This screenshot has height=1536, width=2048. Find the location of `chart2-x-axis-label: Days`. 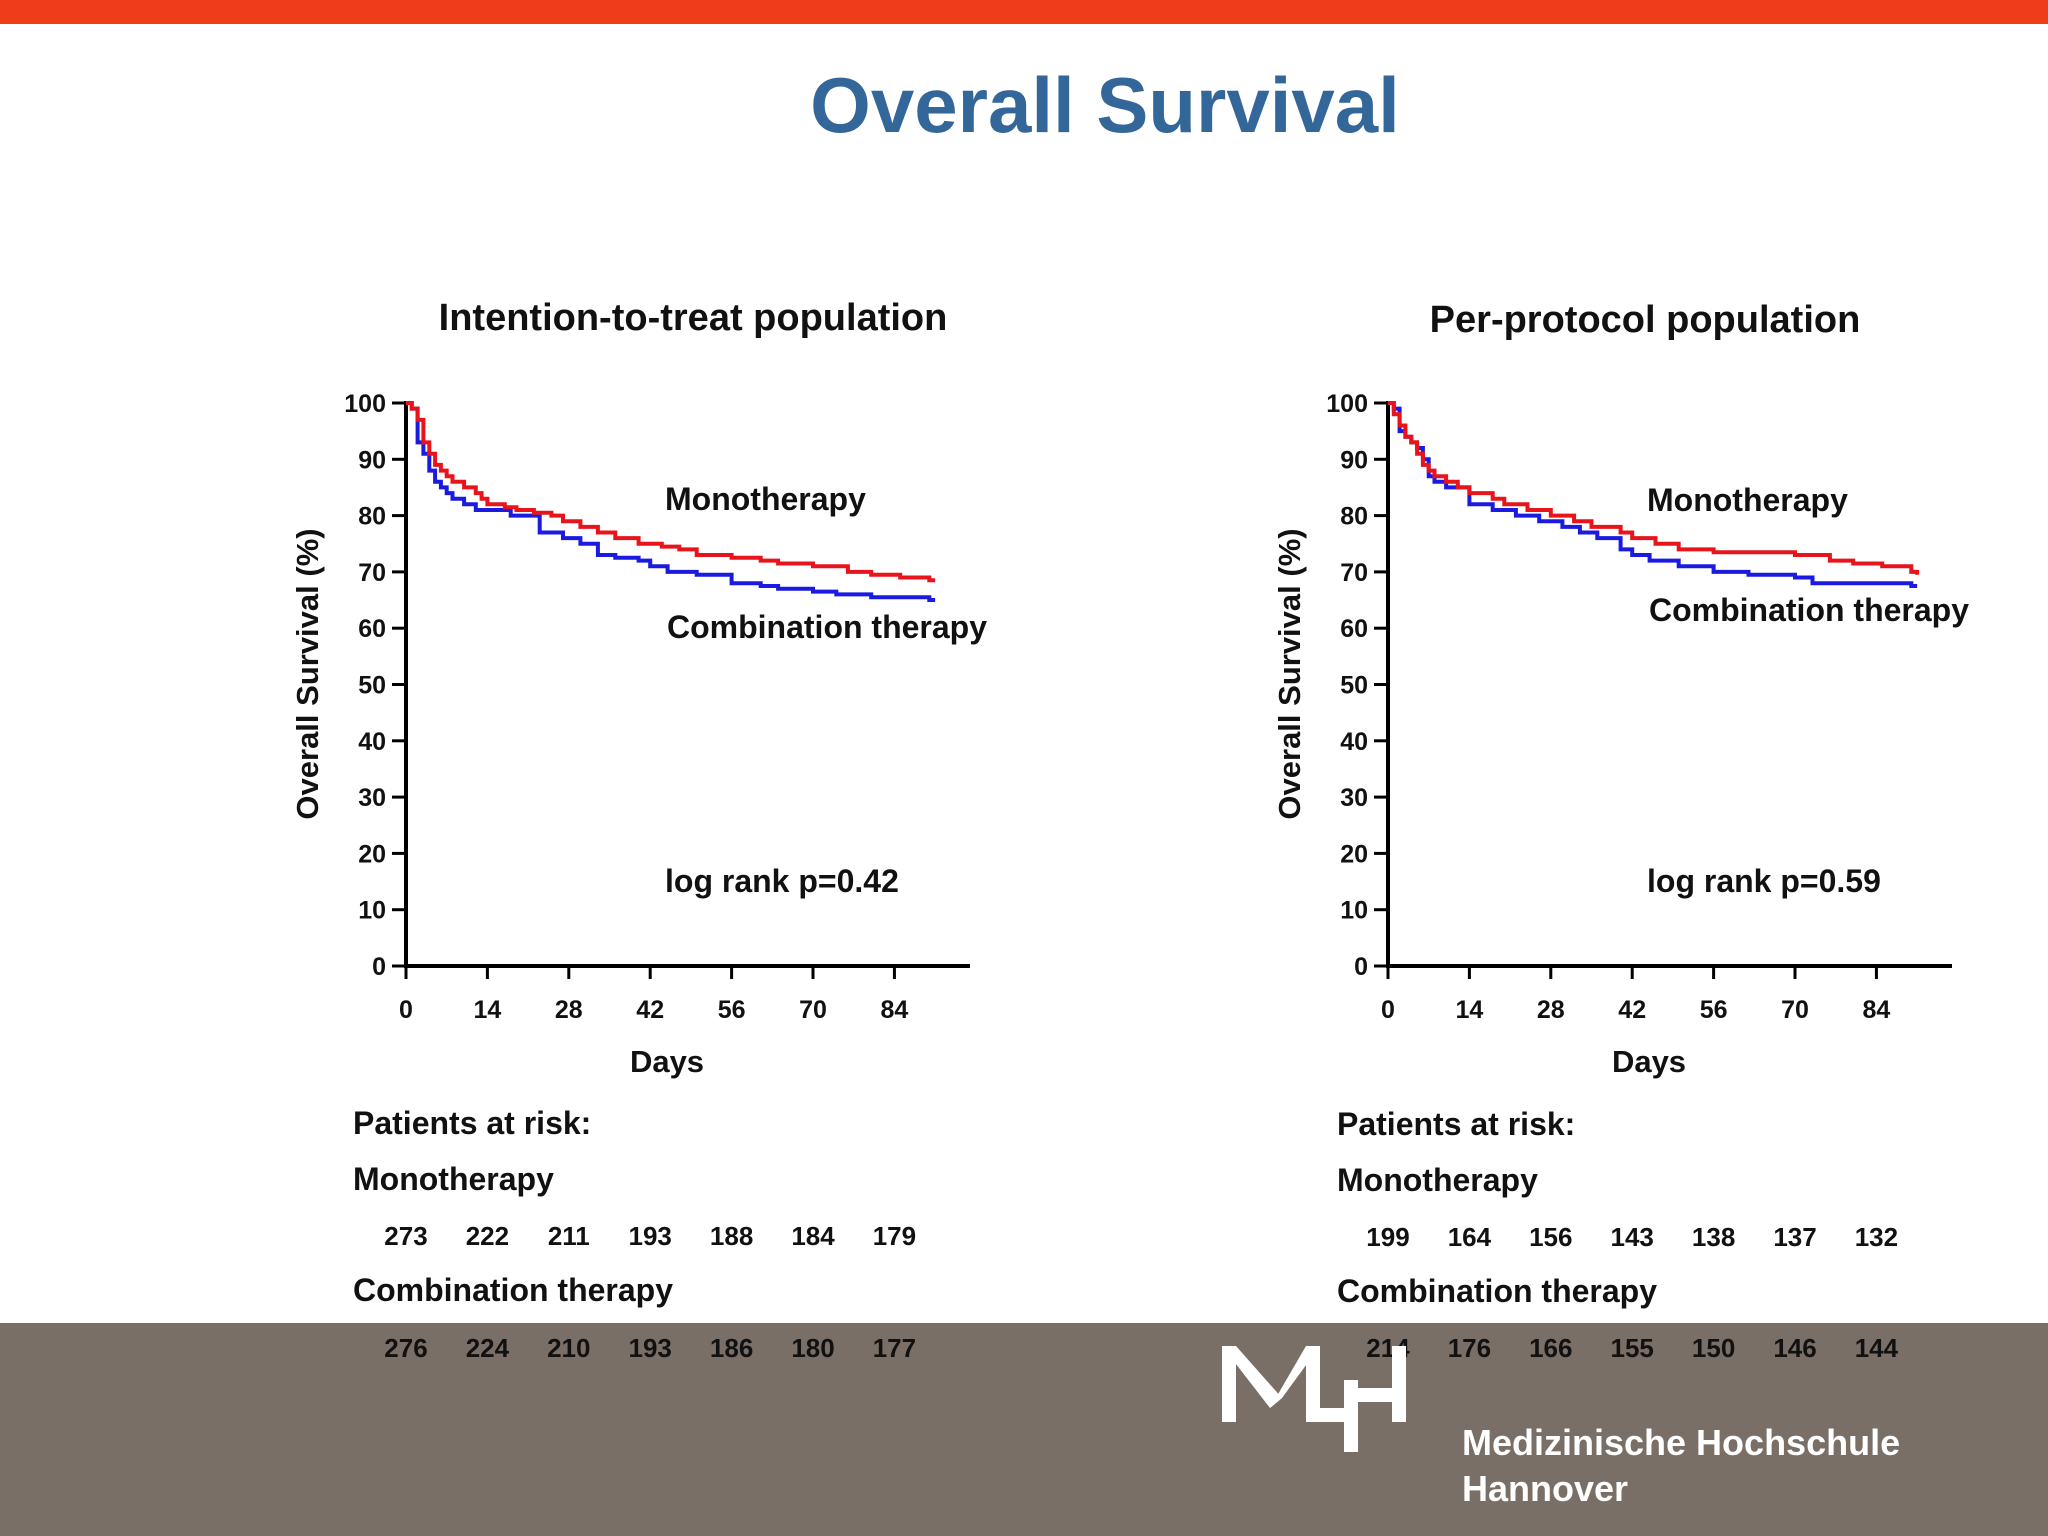

chart2-x-axis-label: Days is located at coordinates (1649, 1061).